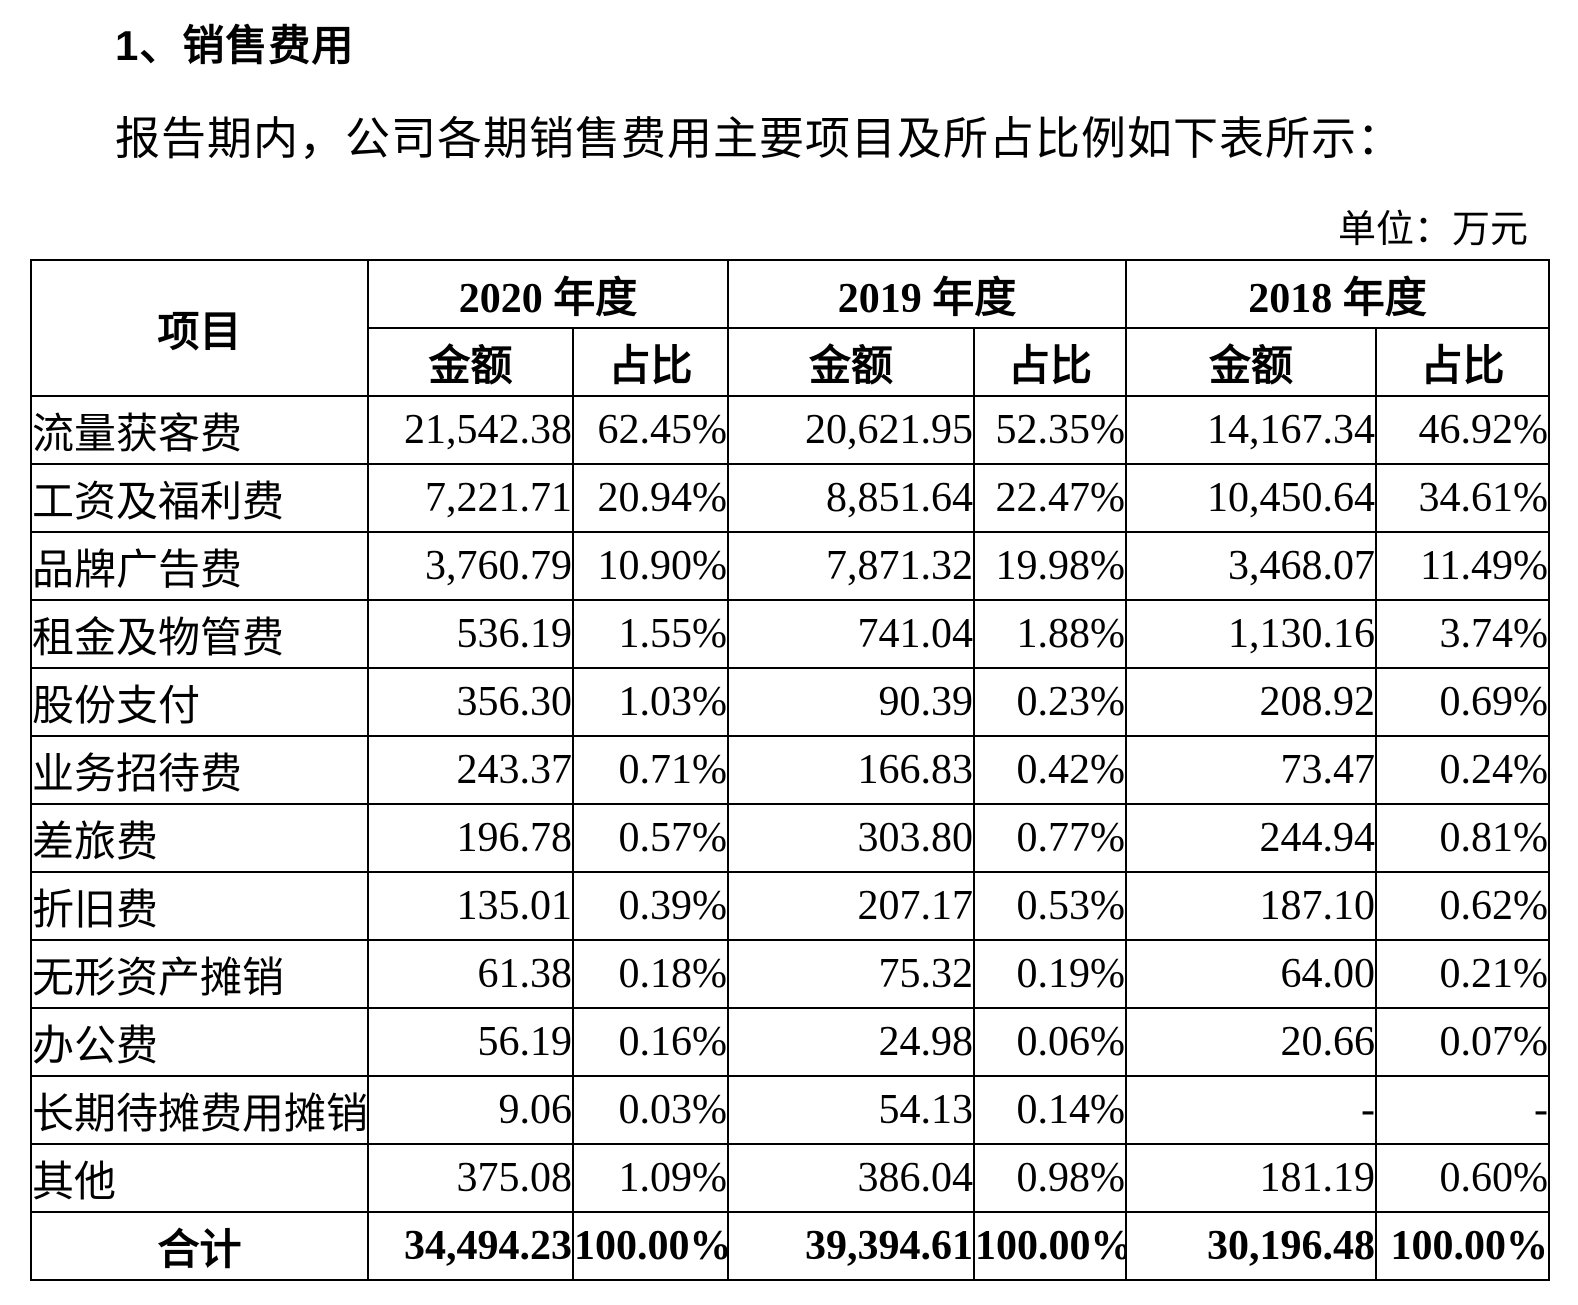 The height and width of the screenshot is (1305, 1578). Describe the element at coordinates (1050, 702) in the screenshot. I see `ratio-cell: 0.23%` at that location.